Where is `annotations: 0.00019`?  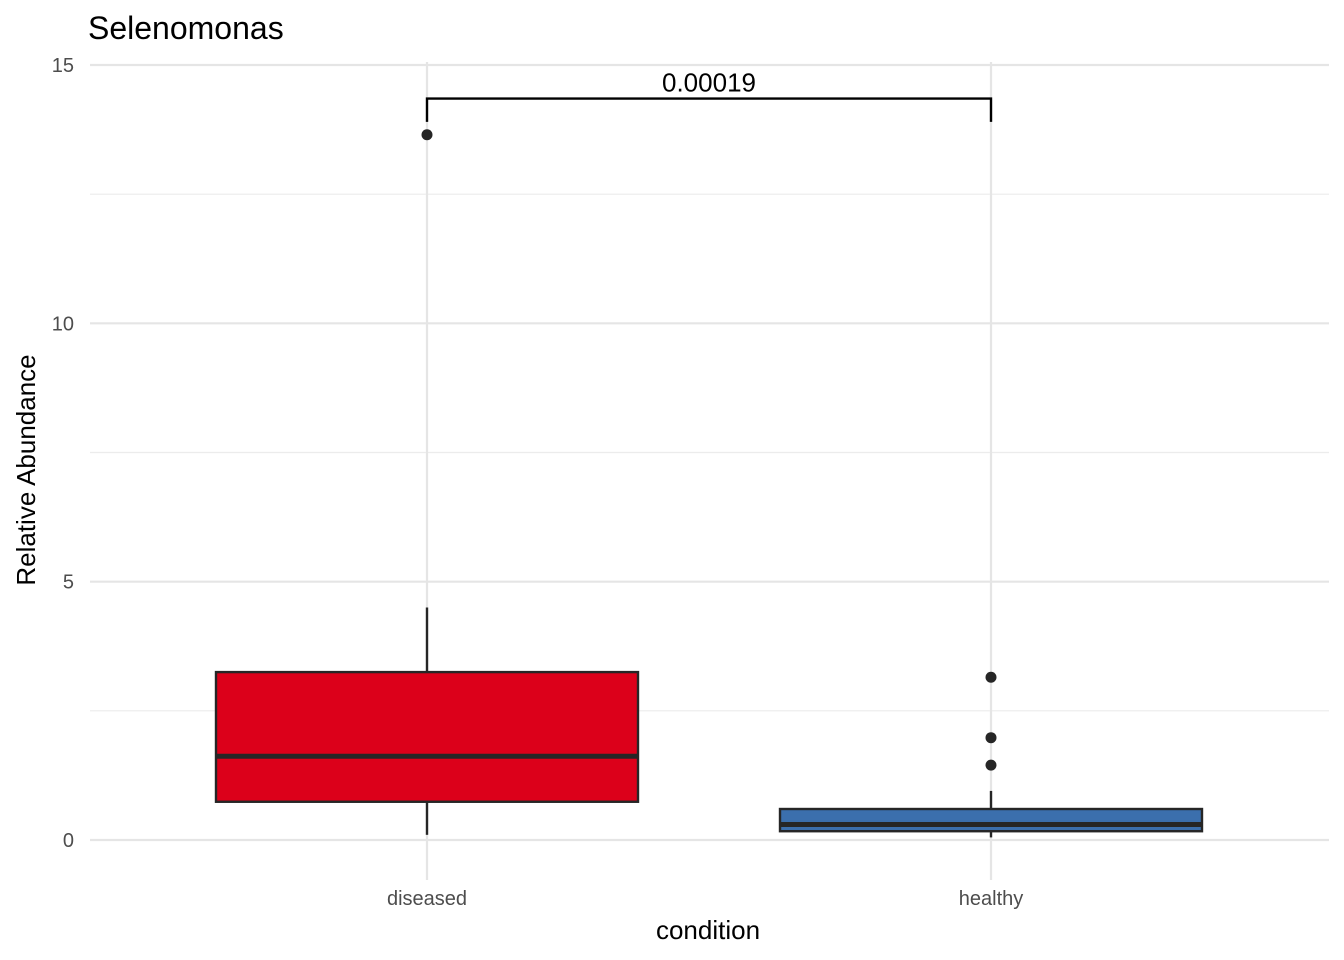
annotations: 0.00019 is located at coordinates (709, 95).